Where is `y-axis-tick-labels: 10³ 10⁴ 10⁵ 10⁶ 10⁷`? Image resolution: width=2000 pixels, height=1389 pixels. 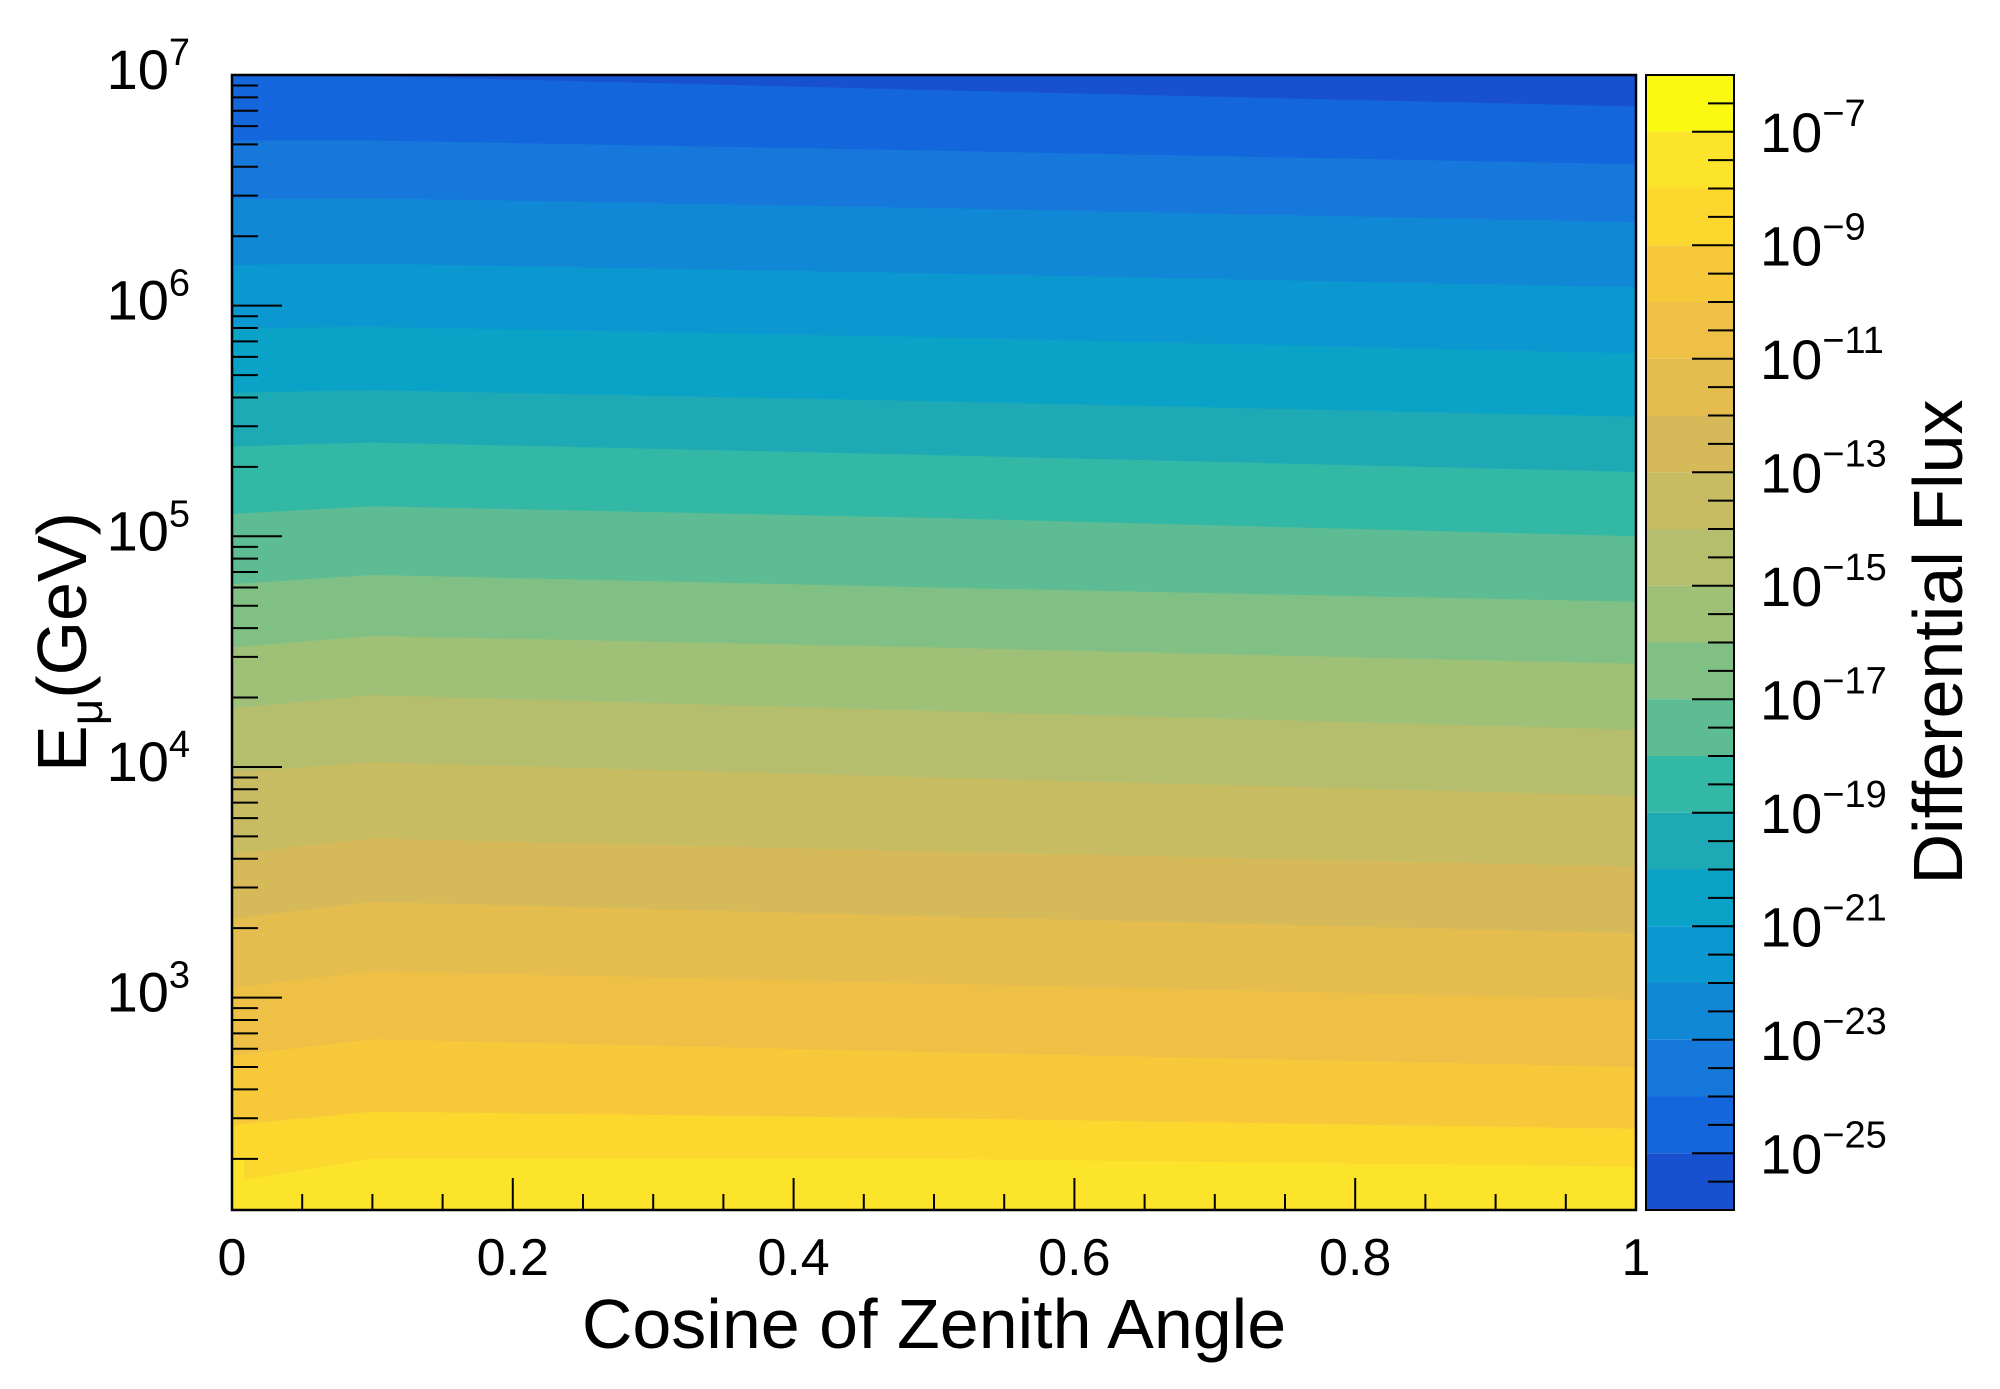 y-axis-tick-labels: 10³ 10⁴ 10⁵ 10⁶ 10⁷ is located at coordinates (148, 528).